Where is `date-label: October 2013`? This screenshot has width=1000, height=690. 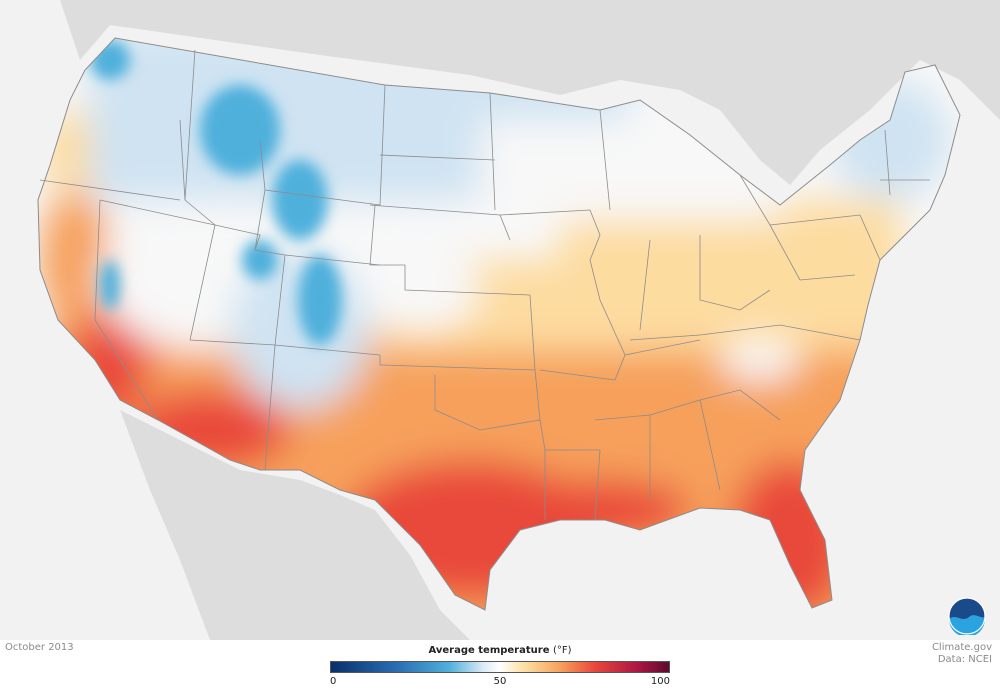
date-label: October 2013 is located at coordinates (39, 647).